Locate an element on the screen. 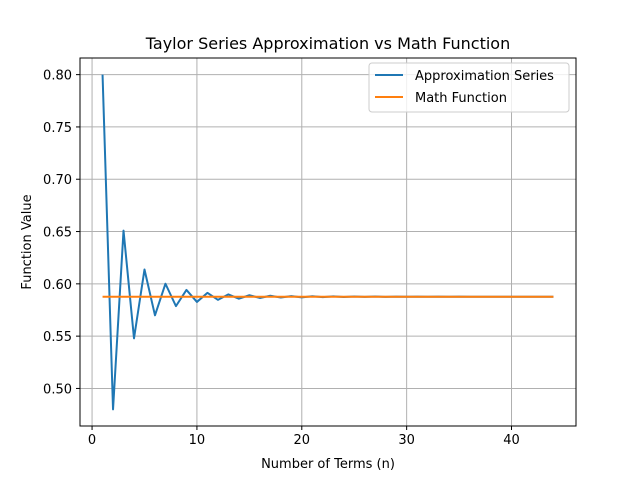  y-tick-label: 0.65 is located at coordinates (57, 233).